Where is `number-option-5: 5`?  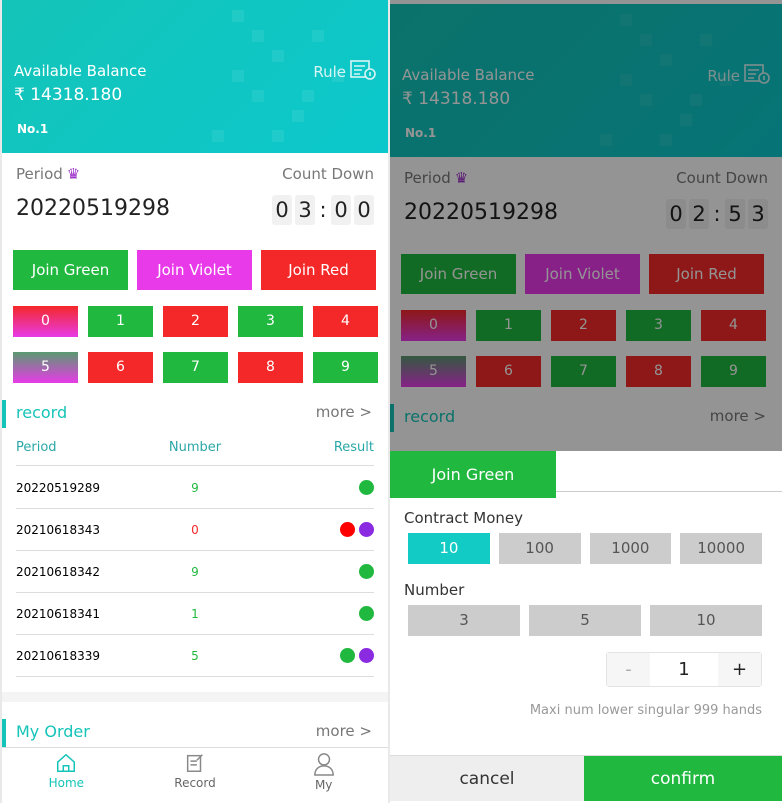
number-option-5: 5 is located at coordinates (585, 620).